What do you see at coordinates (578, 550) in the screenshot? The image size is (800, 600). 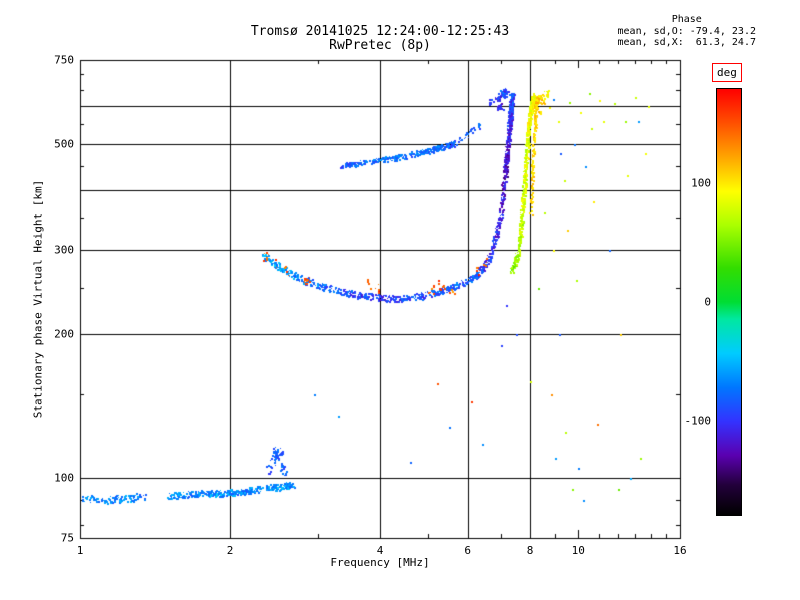 I see `x-tick-label: 10` at bounding box center [578, 550].